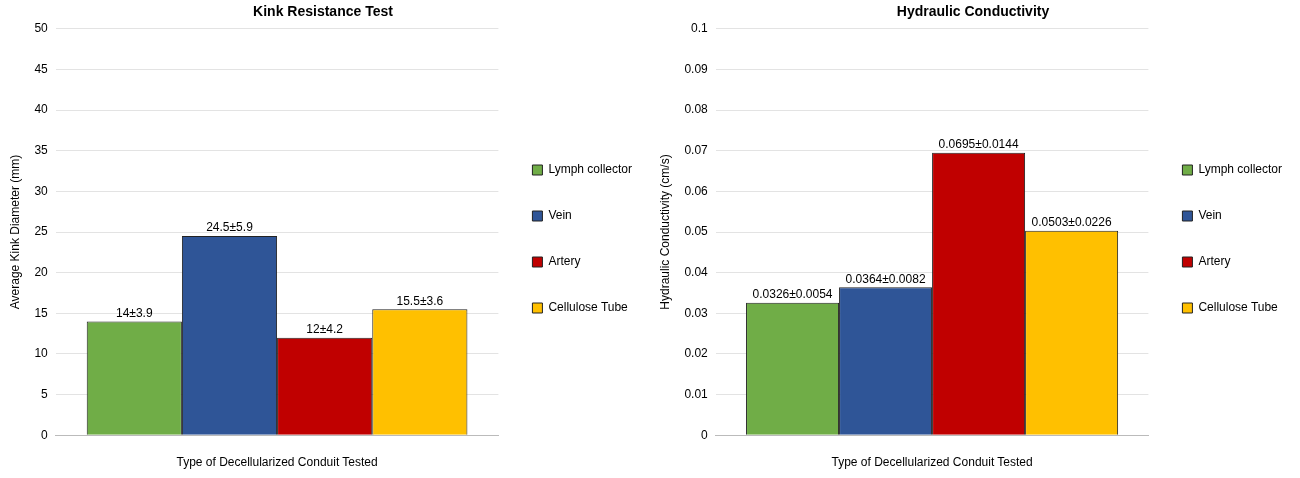  I want to click on data-label: 0.0326±0.0054, so click(792, 294).